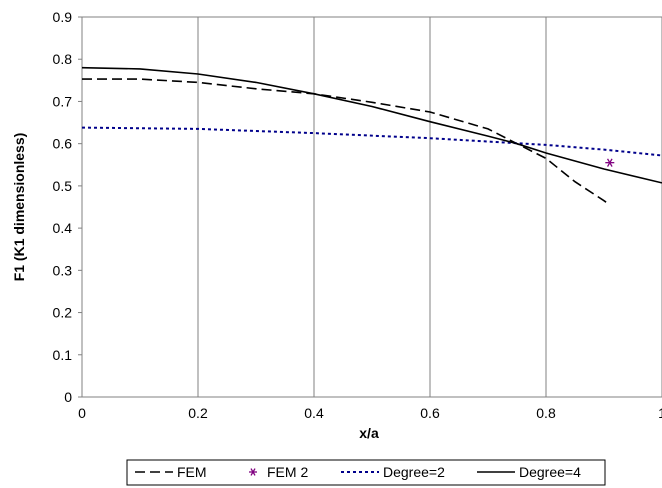 The height and width of the screenshot is (488, 662). Describe the element at coordinates (19, 207) in the screenshot. I see `y-axis-title: F1 (K1 dimensionless)` at that location.